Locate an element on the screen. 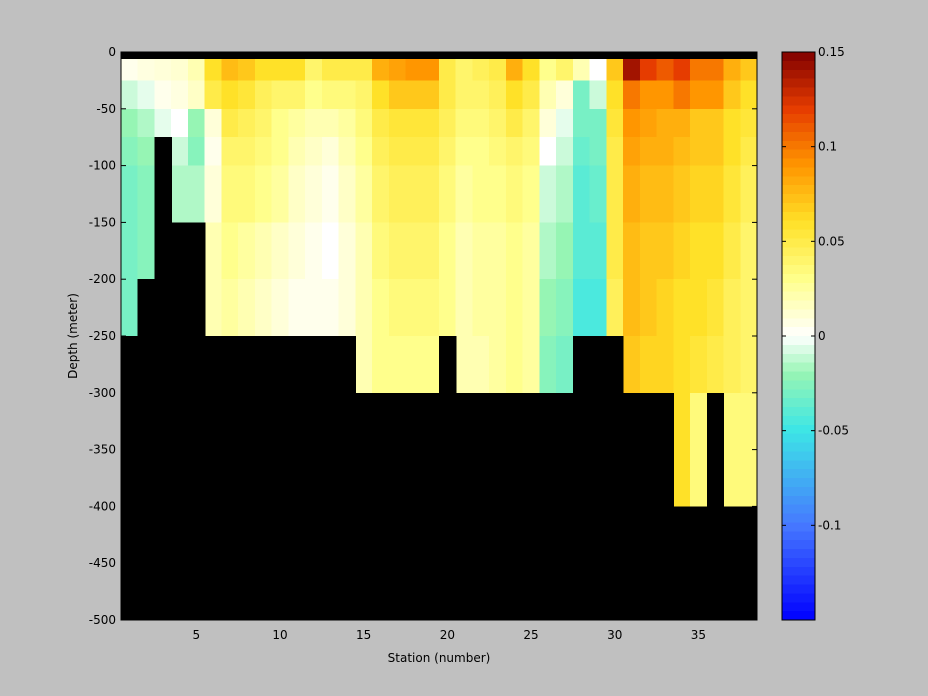 The width and height of the screenshot is (928, 696). y-tick-label: -400 is located at coordinates (102, 506).